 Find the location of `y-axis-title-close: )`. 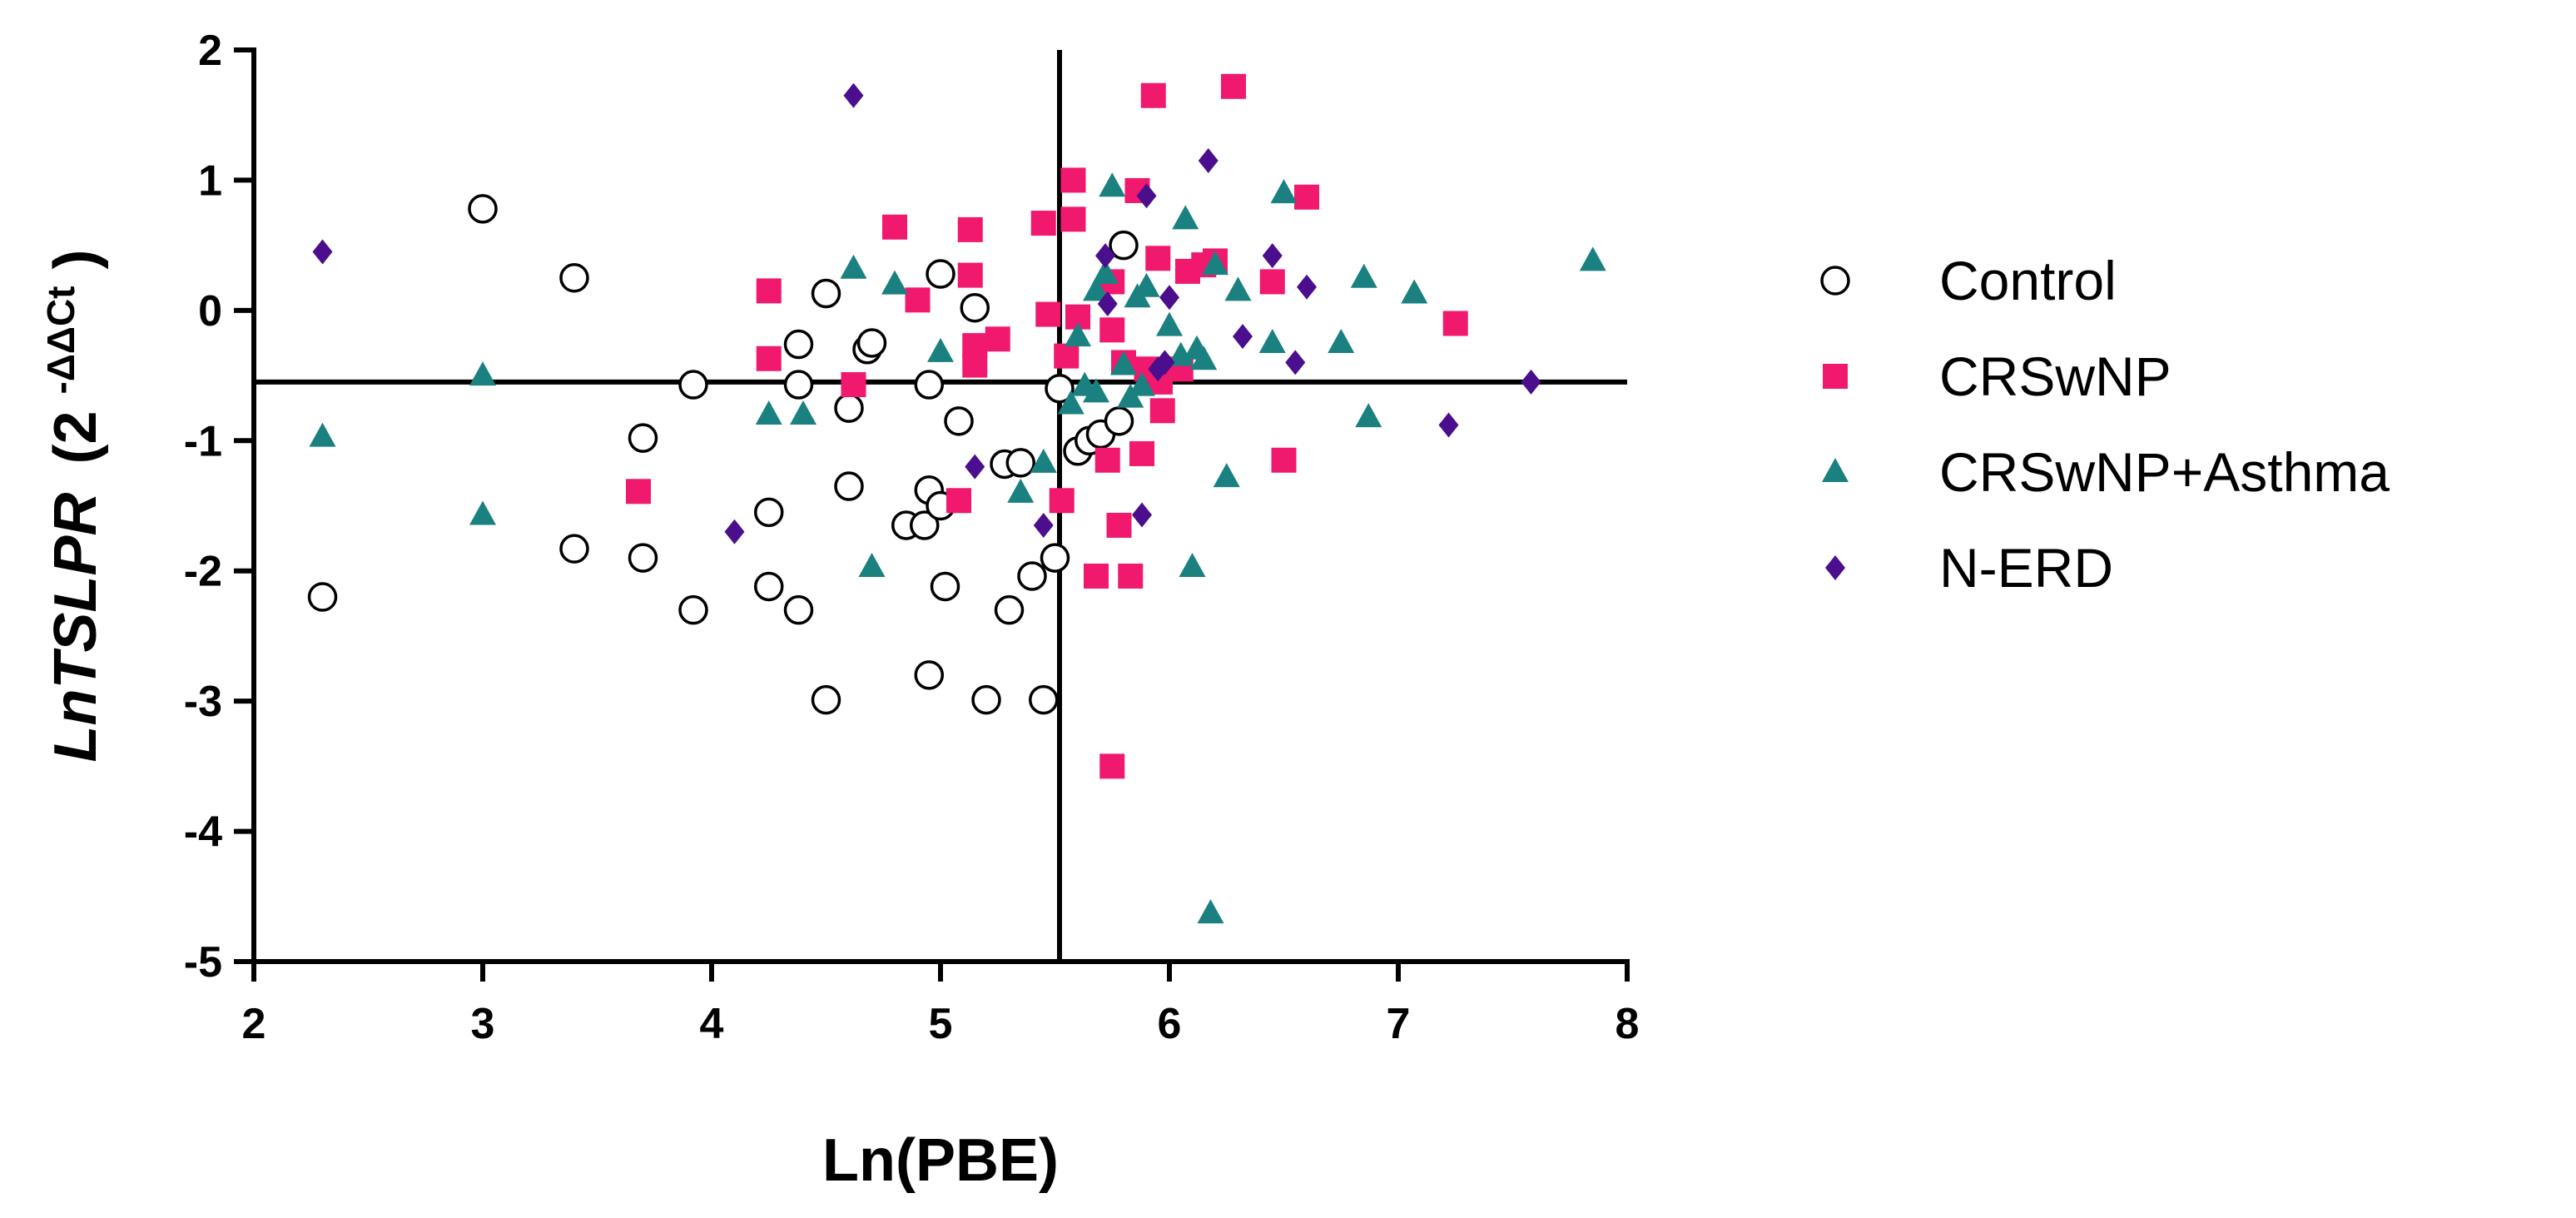

y-axis-title-close: ) is located at coordinates (75, 259).